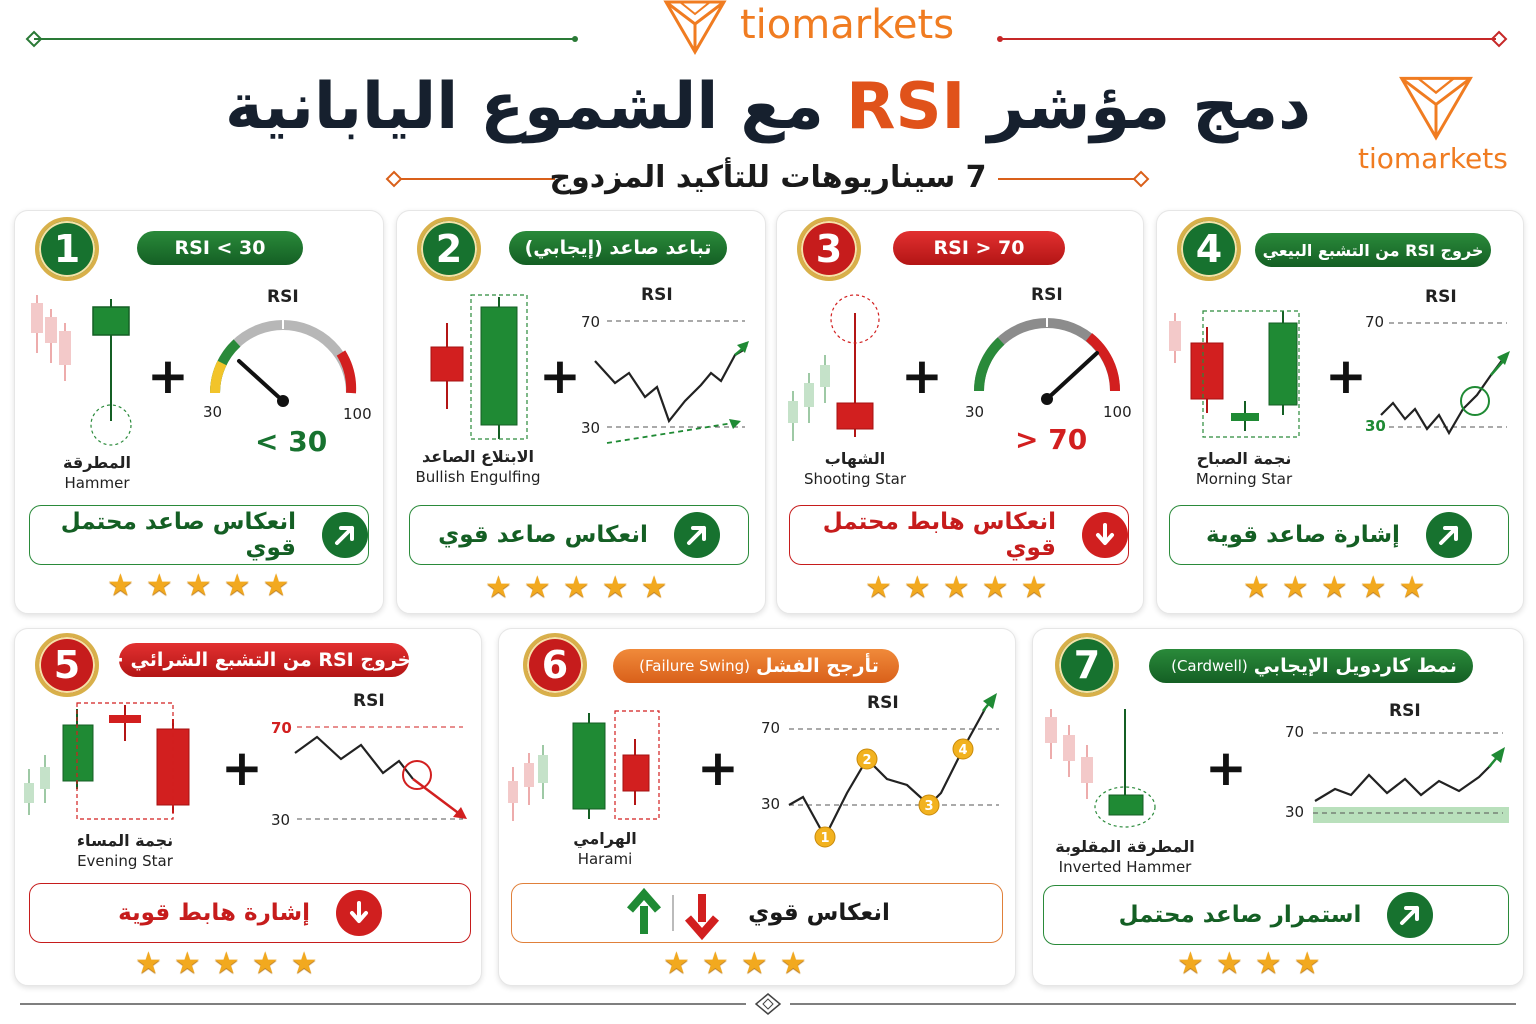 Image resolution: width=1536 pixels, height=1024 pixels. What do you see at coordinates (220, 248) in the screenshot?
I see `scenario-condition-badge: RSI < 30` at bounding box center [220, 248].